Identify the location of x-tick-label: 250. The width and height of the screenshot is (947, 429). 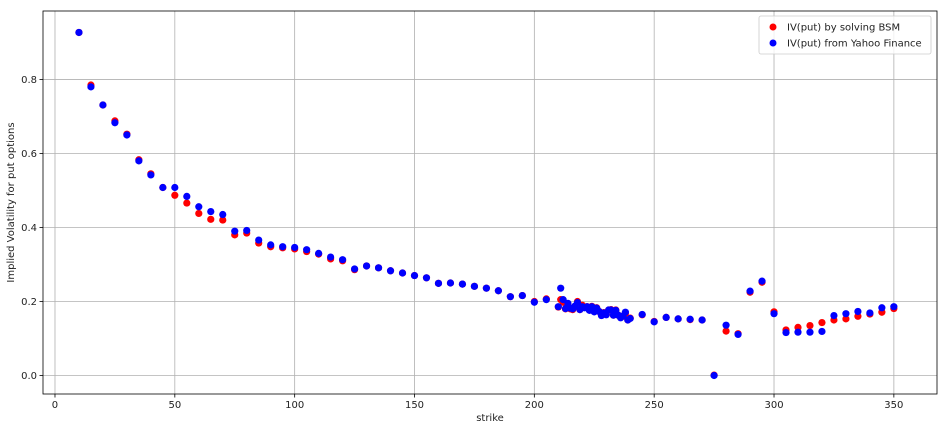
(654, 405).